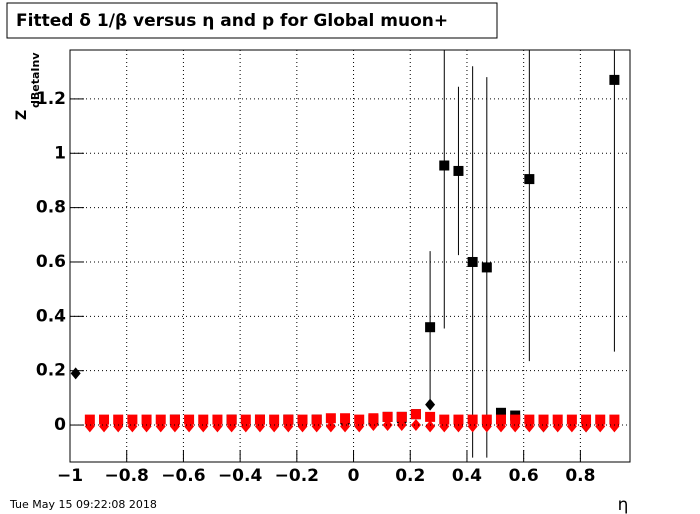  What do you see at coordinates (410, 476) in the screenshot?
I see `x-tick-label: 0.2` at bounding box center [410, 476].